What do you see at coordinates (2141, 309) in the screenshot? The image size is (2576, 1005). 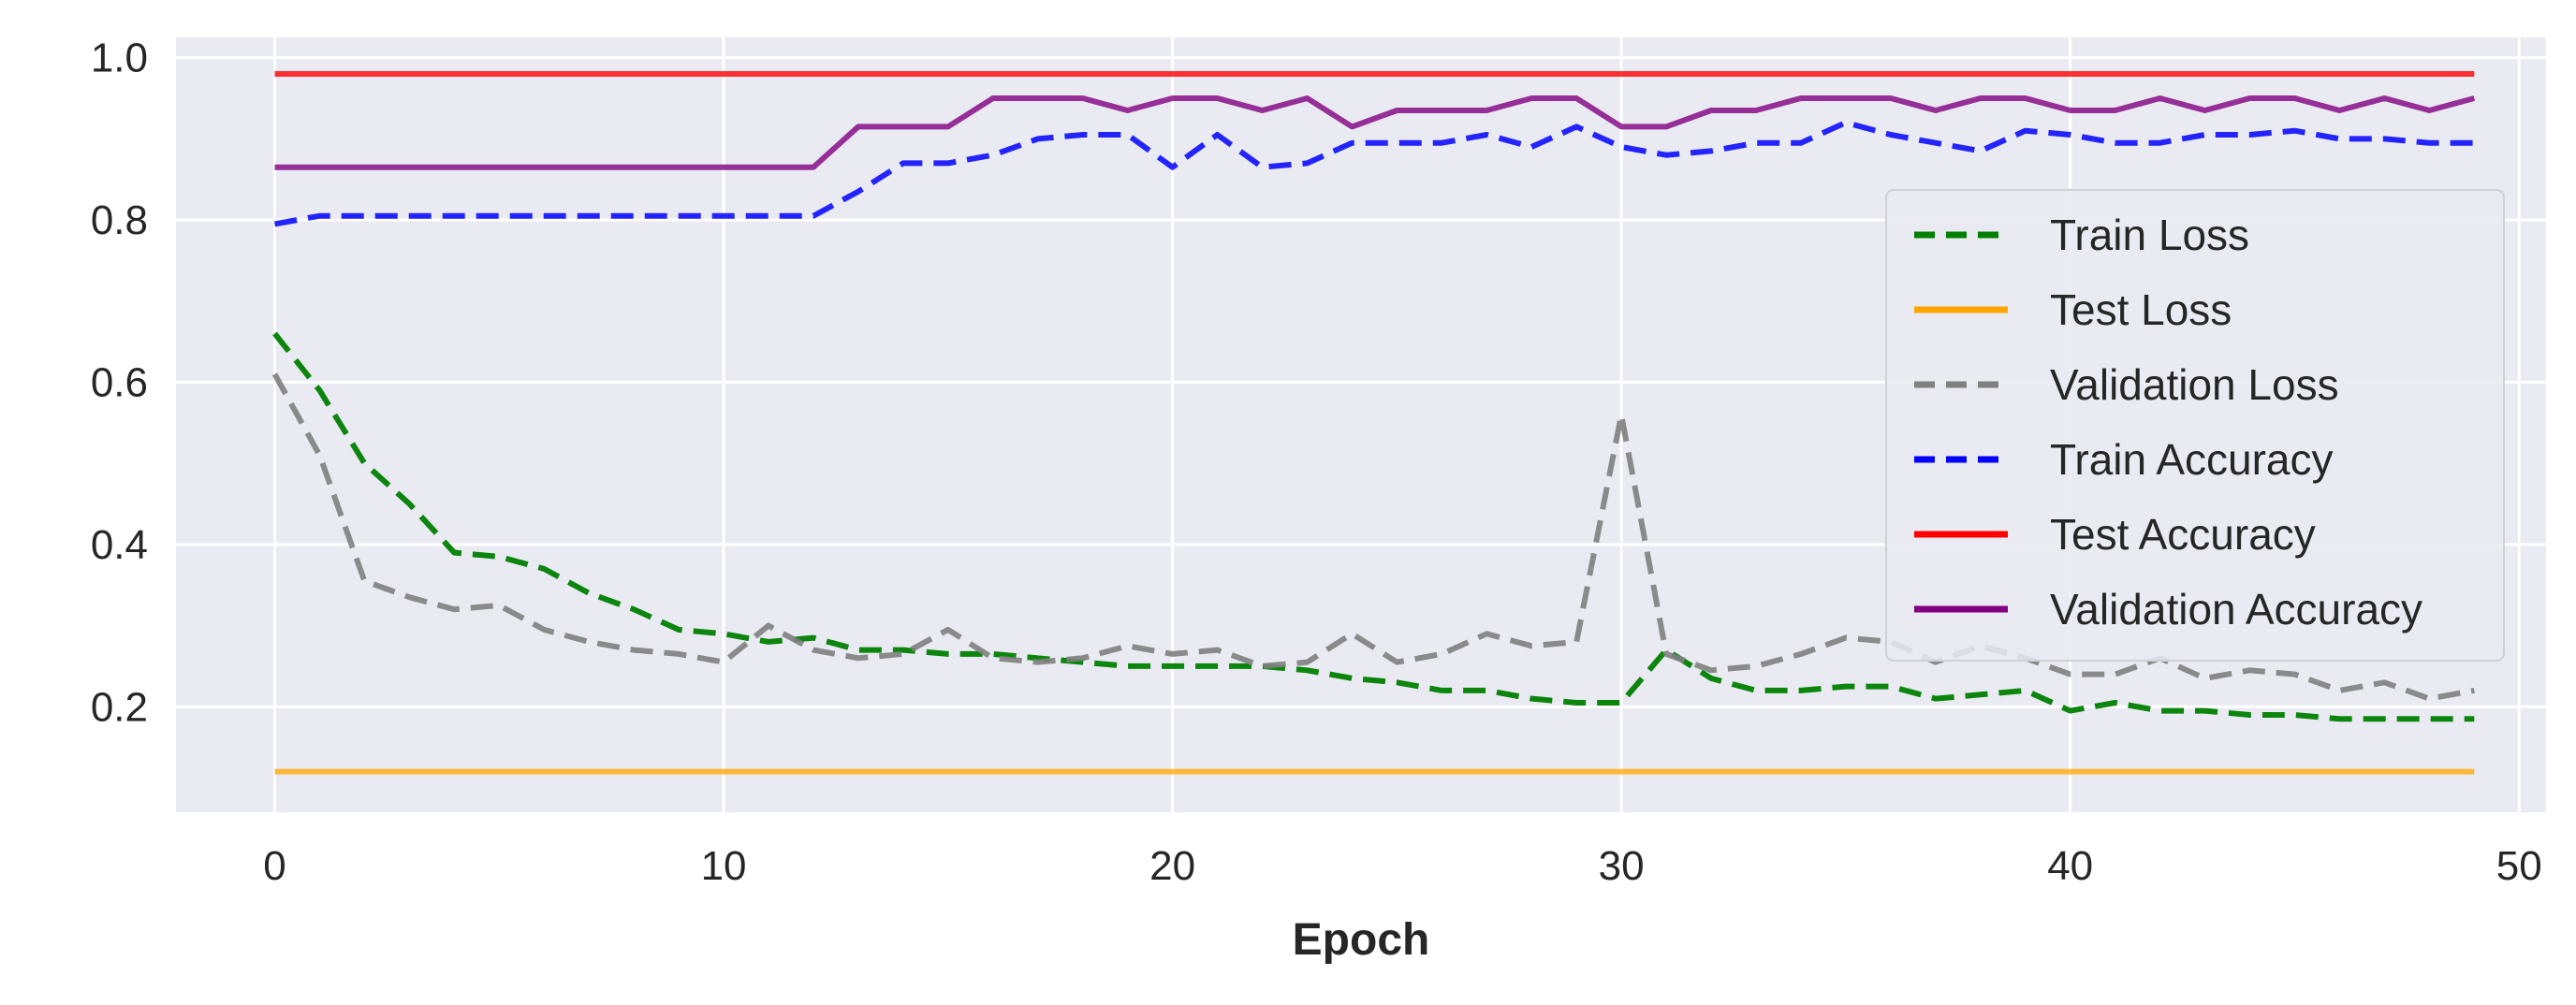 I see `legend-label: Test Loss` at bounding box center [2141, 309].